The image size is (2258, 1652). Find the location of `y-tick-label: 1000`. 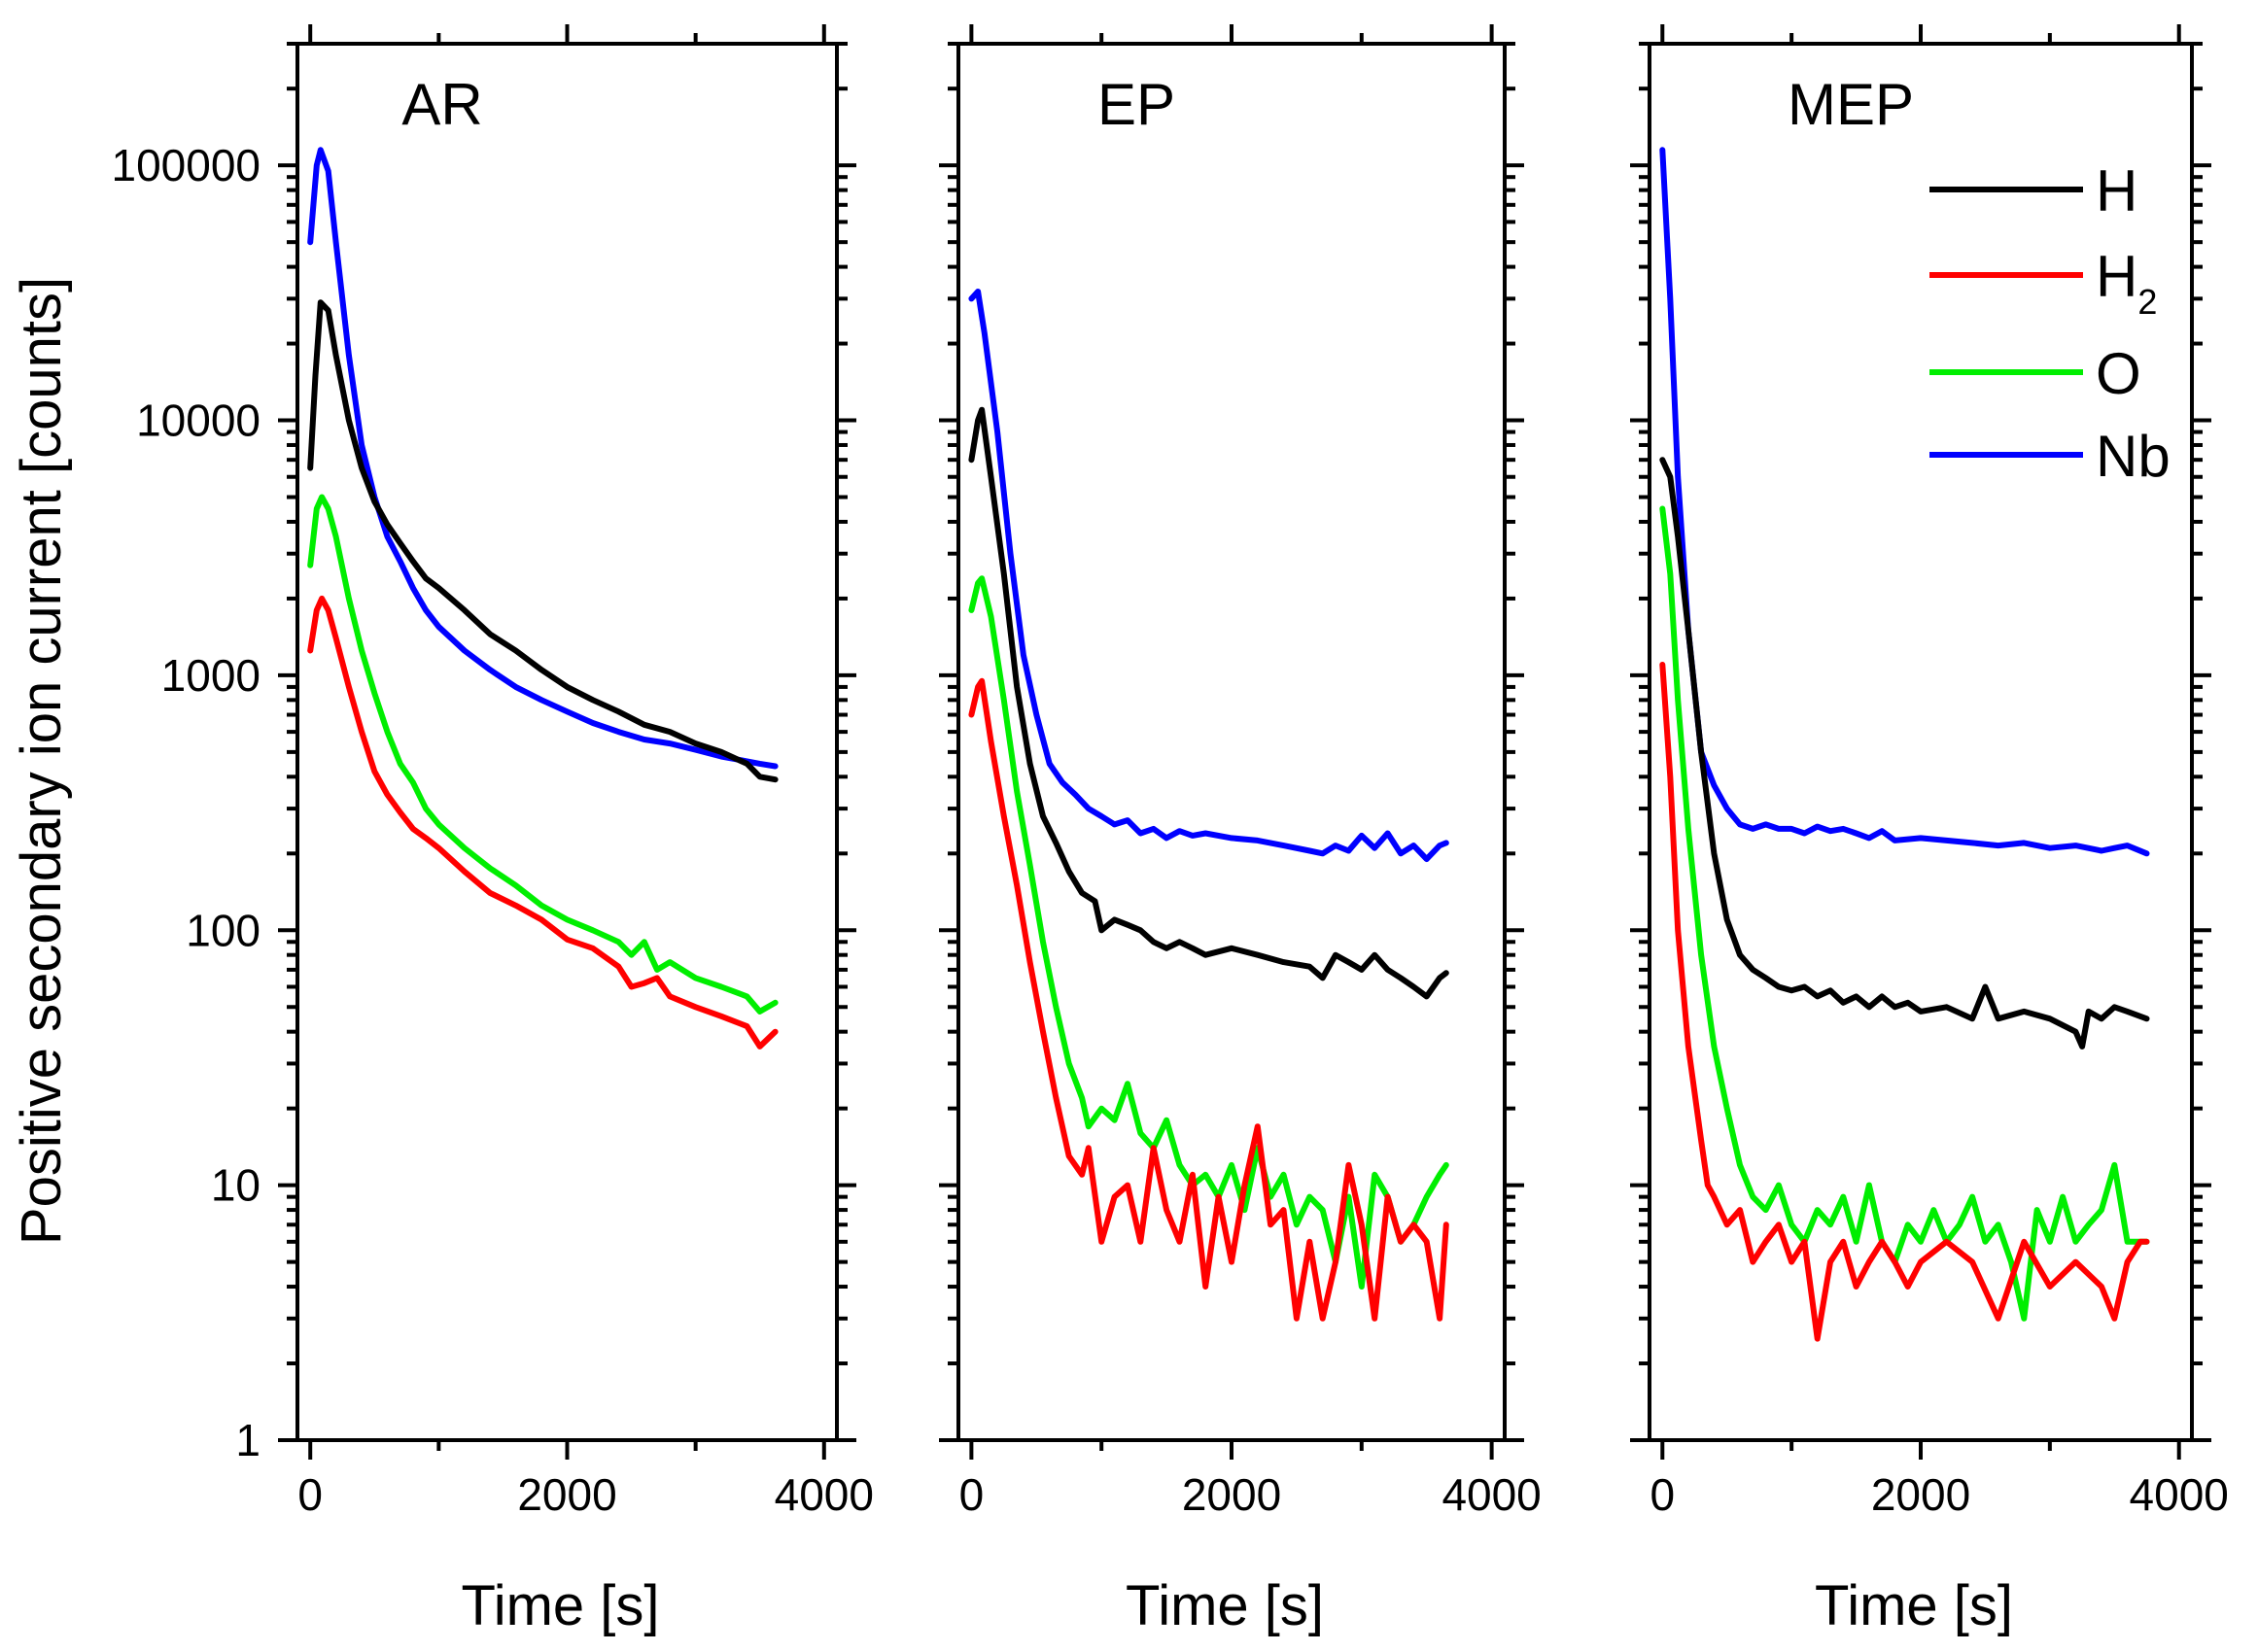

y-tick-label: 1000 is located at coordinates (211, 676).